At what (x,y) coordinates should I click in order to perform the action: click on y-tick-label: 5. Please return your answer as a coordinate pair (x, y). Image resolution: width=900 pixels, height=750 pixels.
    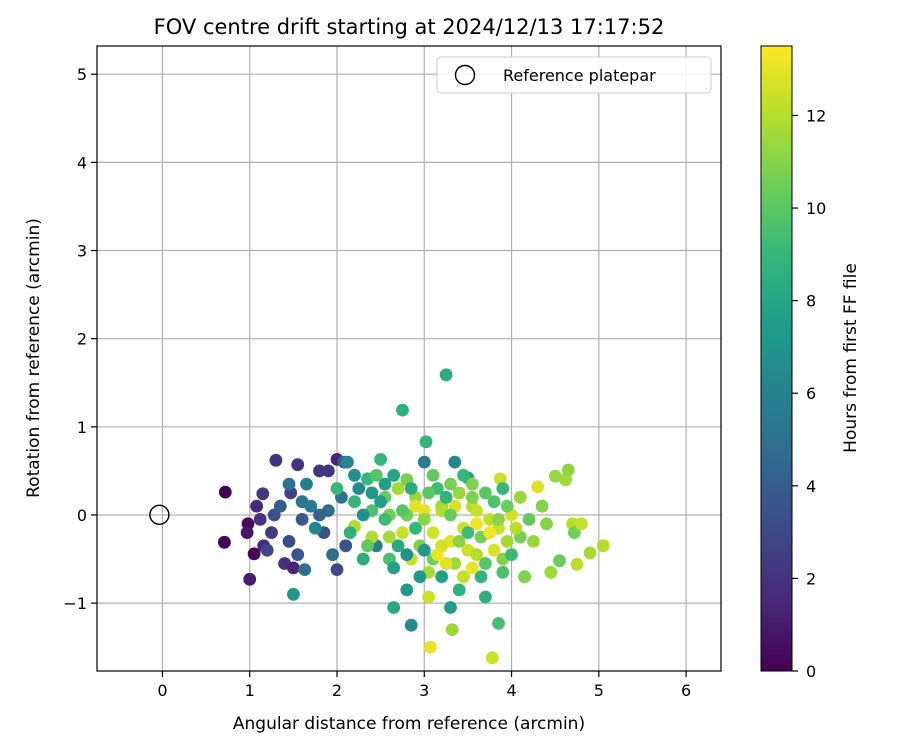
    Looking at the image, I should click on (82, 74).